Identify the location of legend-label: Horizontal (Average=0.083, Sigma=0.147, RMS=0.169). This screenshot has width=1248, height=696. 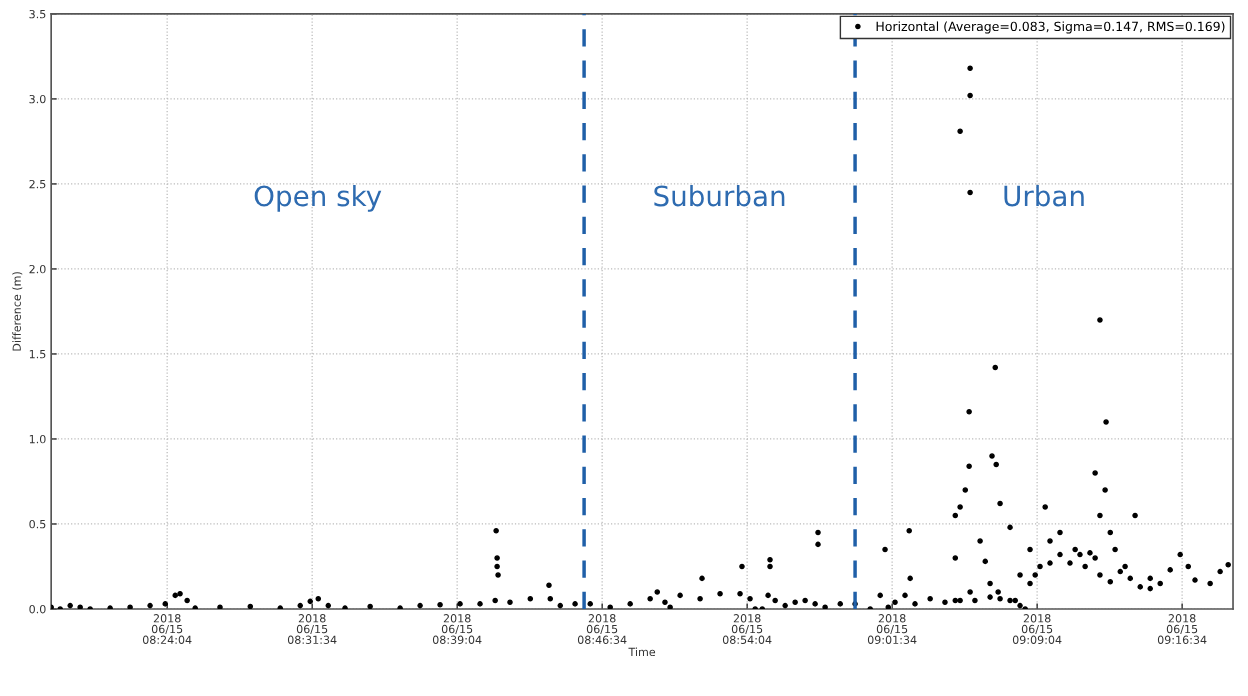
(1050, 27).